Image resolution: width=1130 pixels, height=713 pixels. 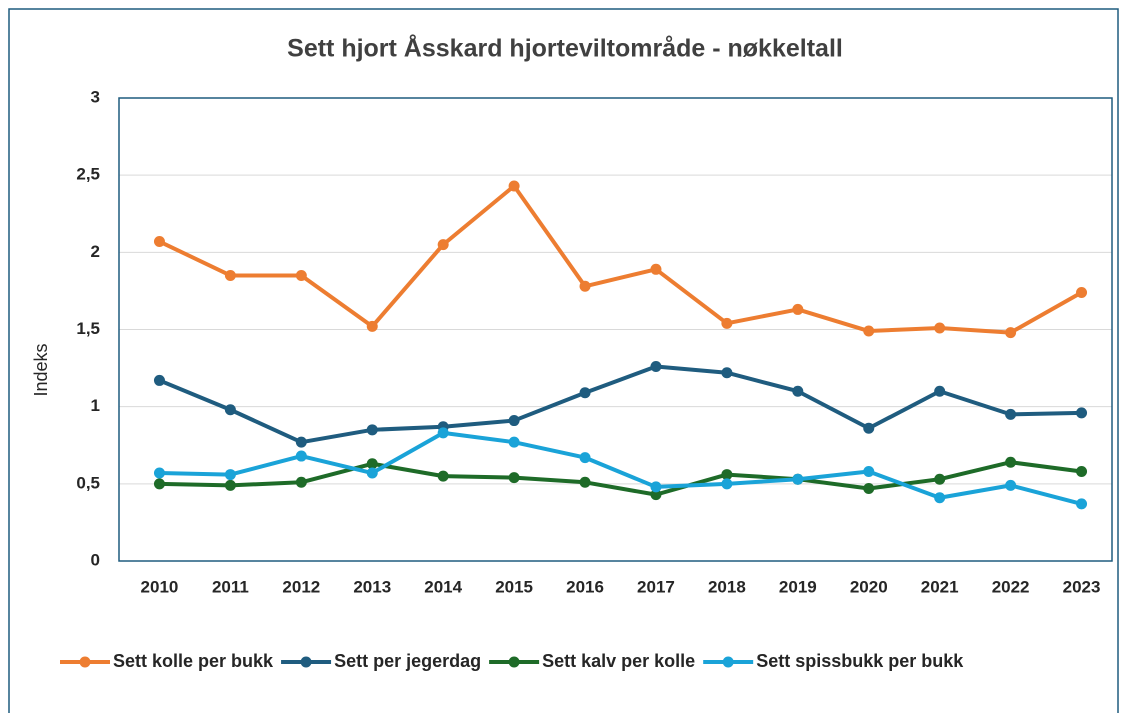 What do you see at coordinates (160, 586) in the screenshot?
I see `x-tick-label: 2010` at bounding box center [160, 586].